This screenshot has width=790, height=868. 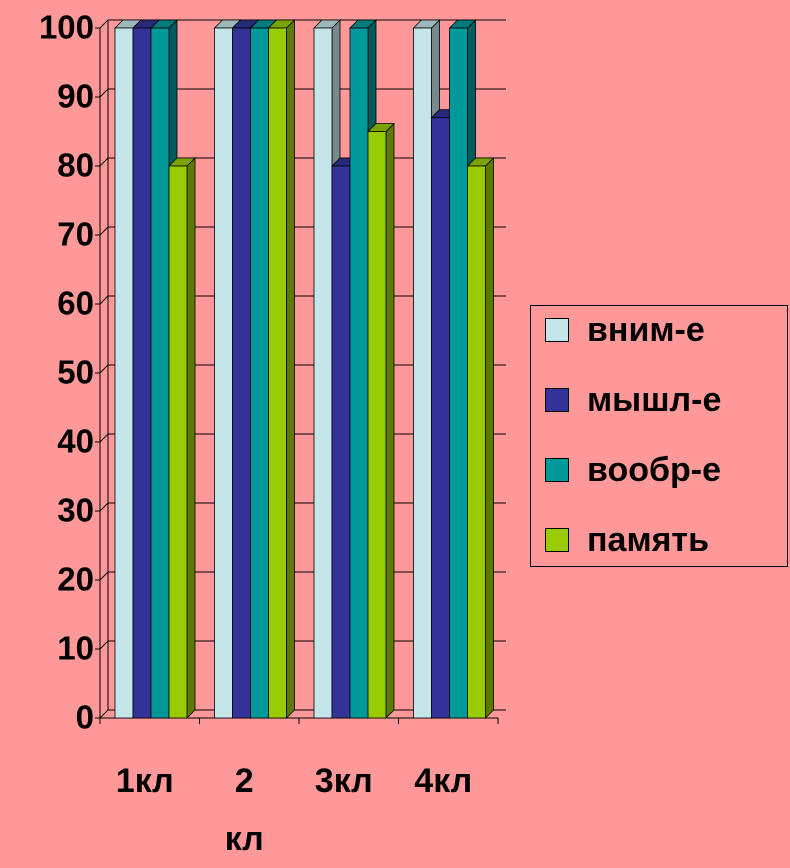 What do you see at coordinates (659, 436) in the screenshot?
I see `legend: вним-е мышл-е вообр-е память` at bounding box center [659, 436].